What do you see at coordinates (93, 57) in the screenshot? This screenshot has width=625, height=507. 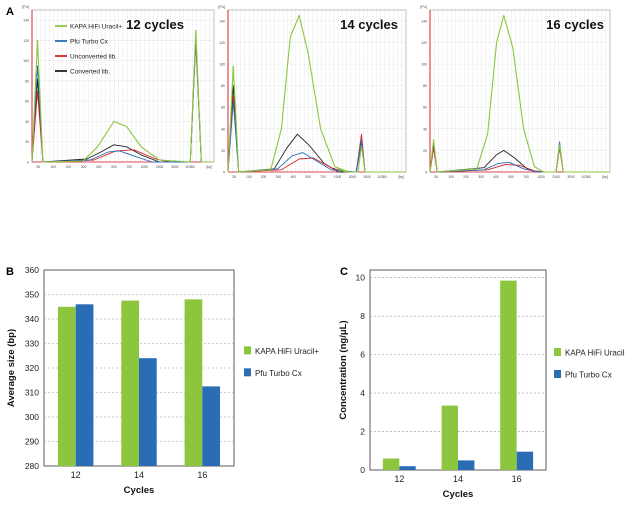 I see `legend-label: Unconverted lib.` at bounding box center [93, 57].